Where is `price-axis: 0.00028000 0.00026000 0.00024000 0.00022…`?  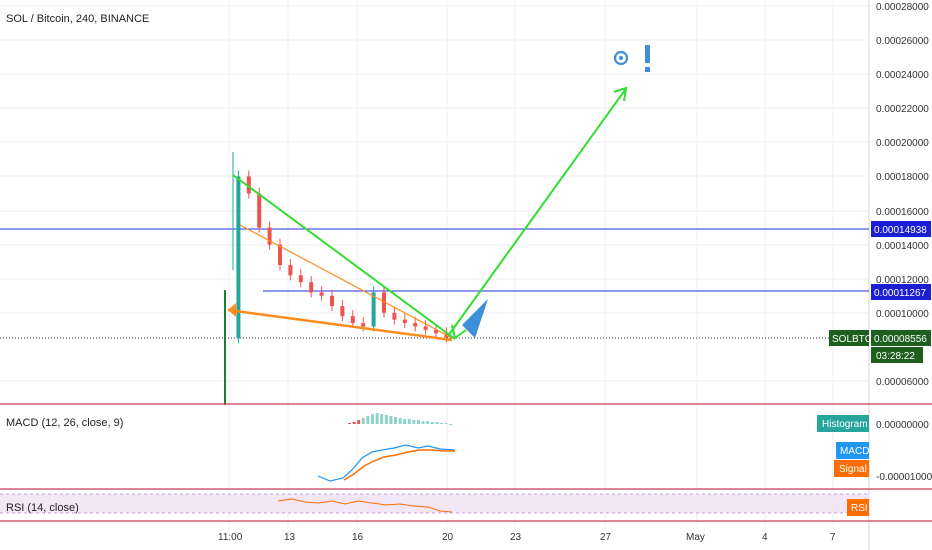
price-axis: 0.00028000 0.00026000 0.00024000 0.00022… is located at coordinates (902, 195).